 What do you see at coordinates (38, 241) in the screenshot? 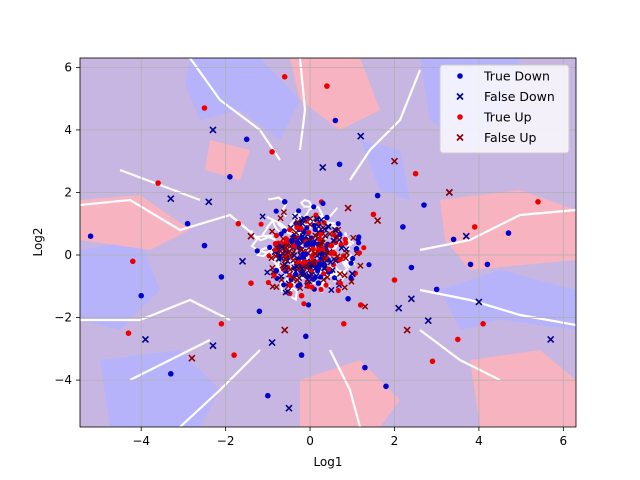
I see `y-axis-label: Log2` at bounding box center [38, 241].